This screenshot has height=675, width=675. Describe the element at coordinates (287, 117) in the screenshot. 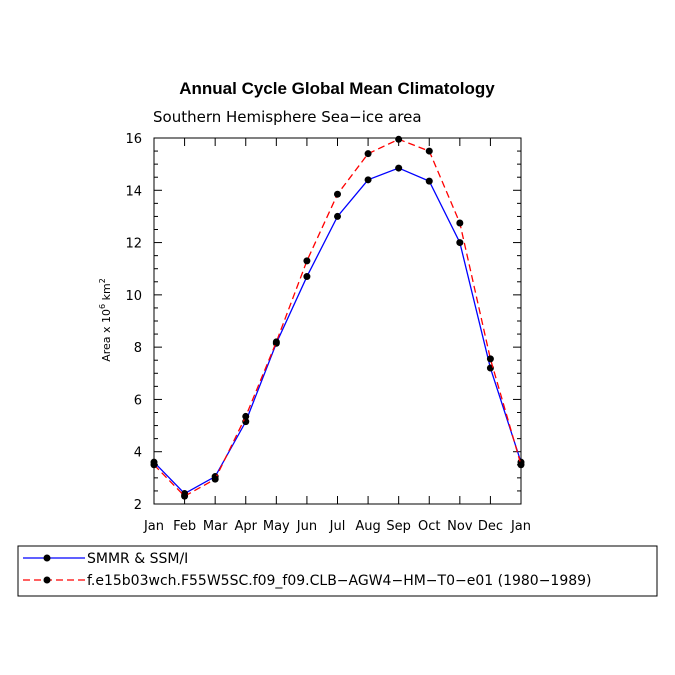

I see `chart-subtitle: Southern Hemisphere Sea−ice area` at that location.